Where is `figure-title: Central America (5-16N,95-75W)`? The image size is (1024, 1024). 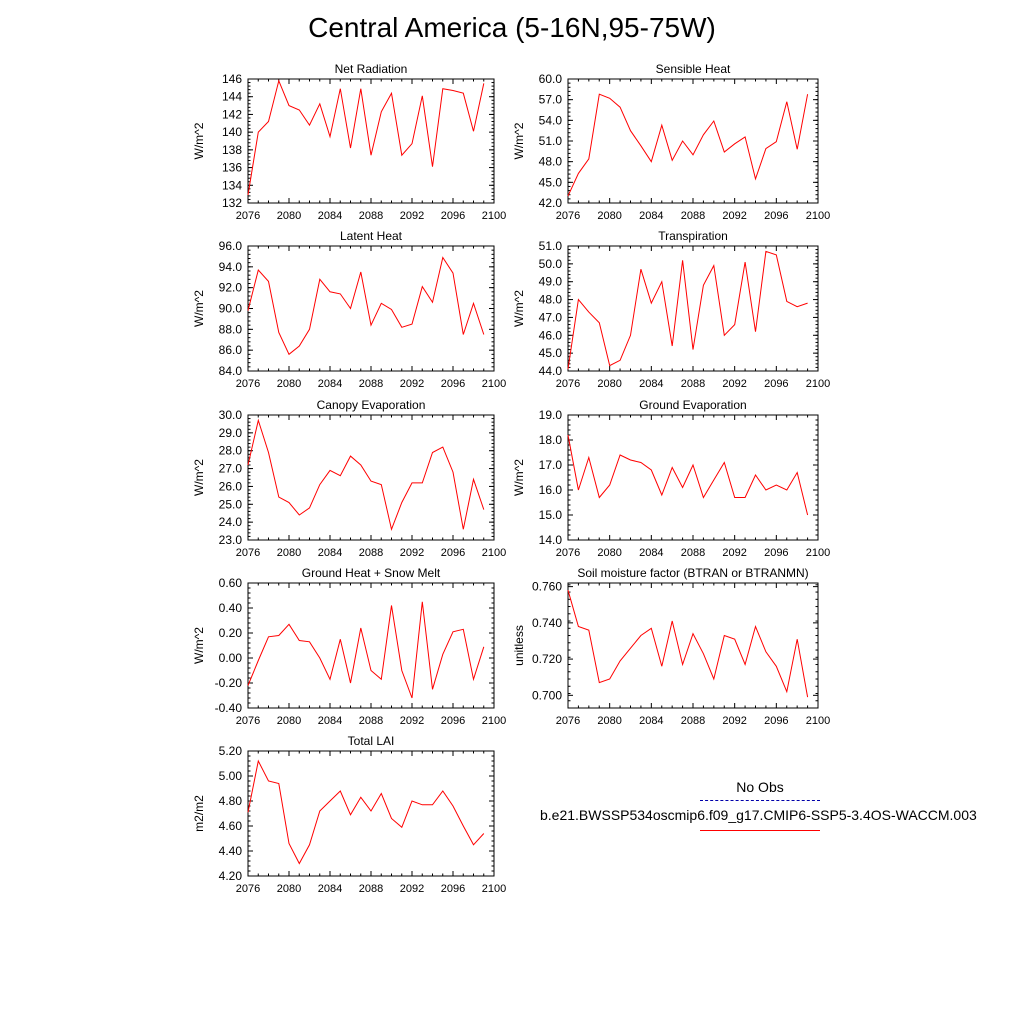 figure-title: Central America (5-16N,95-75W) is located at coordinates (512, 27).